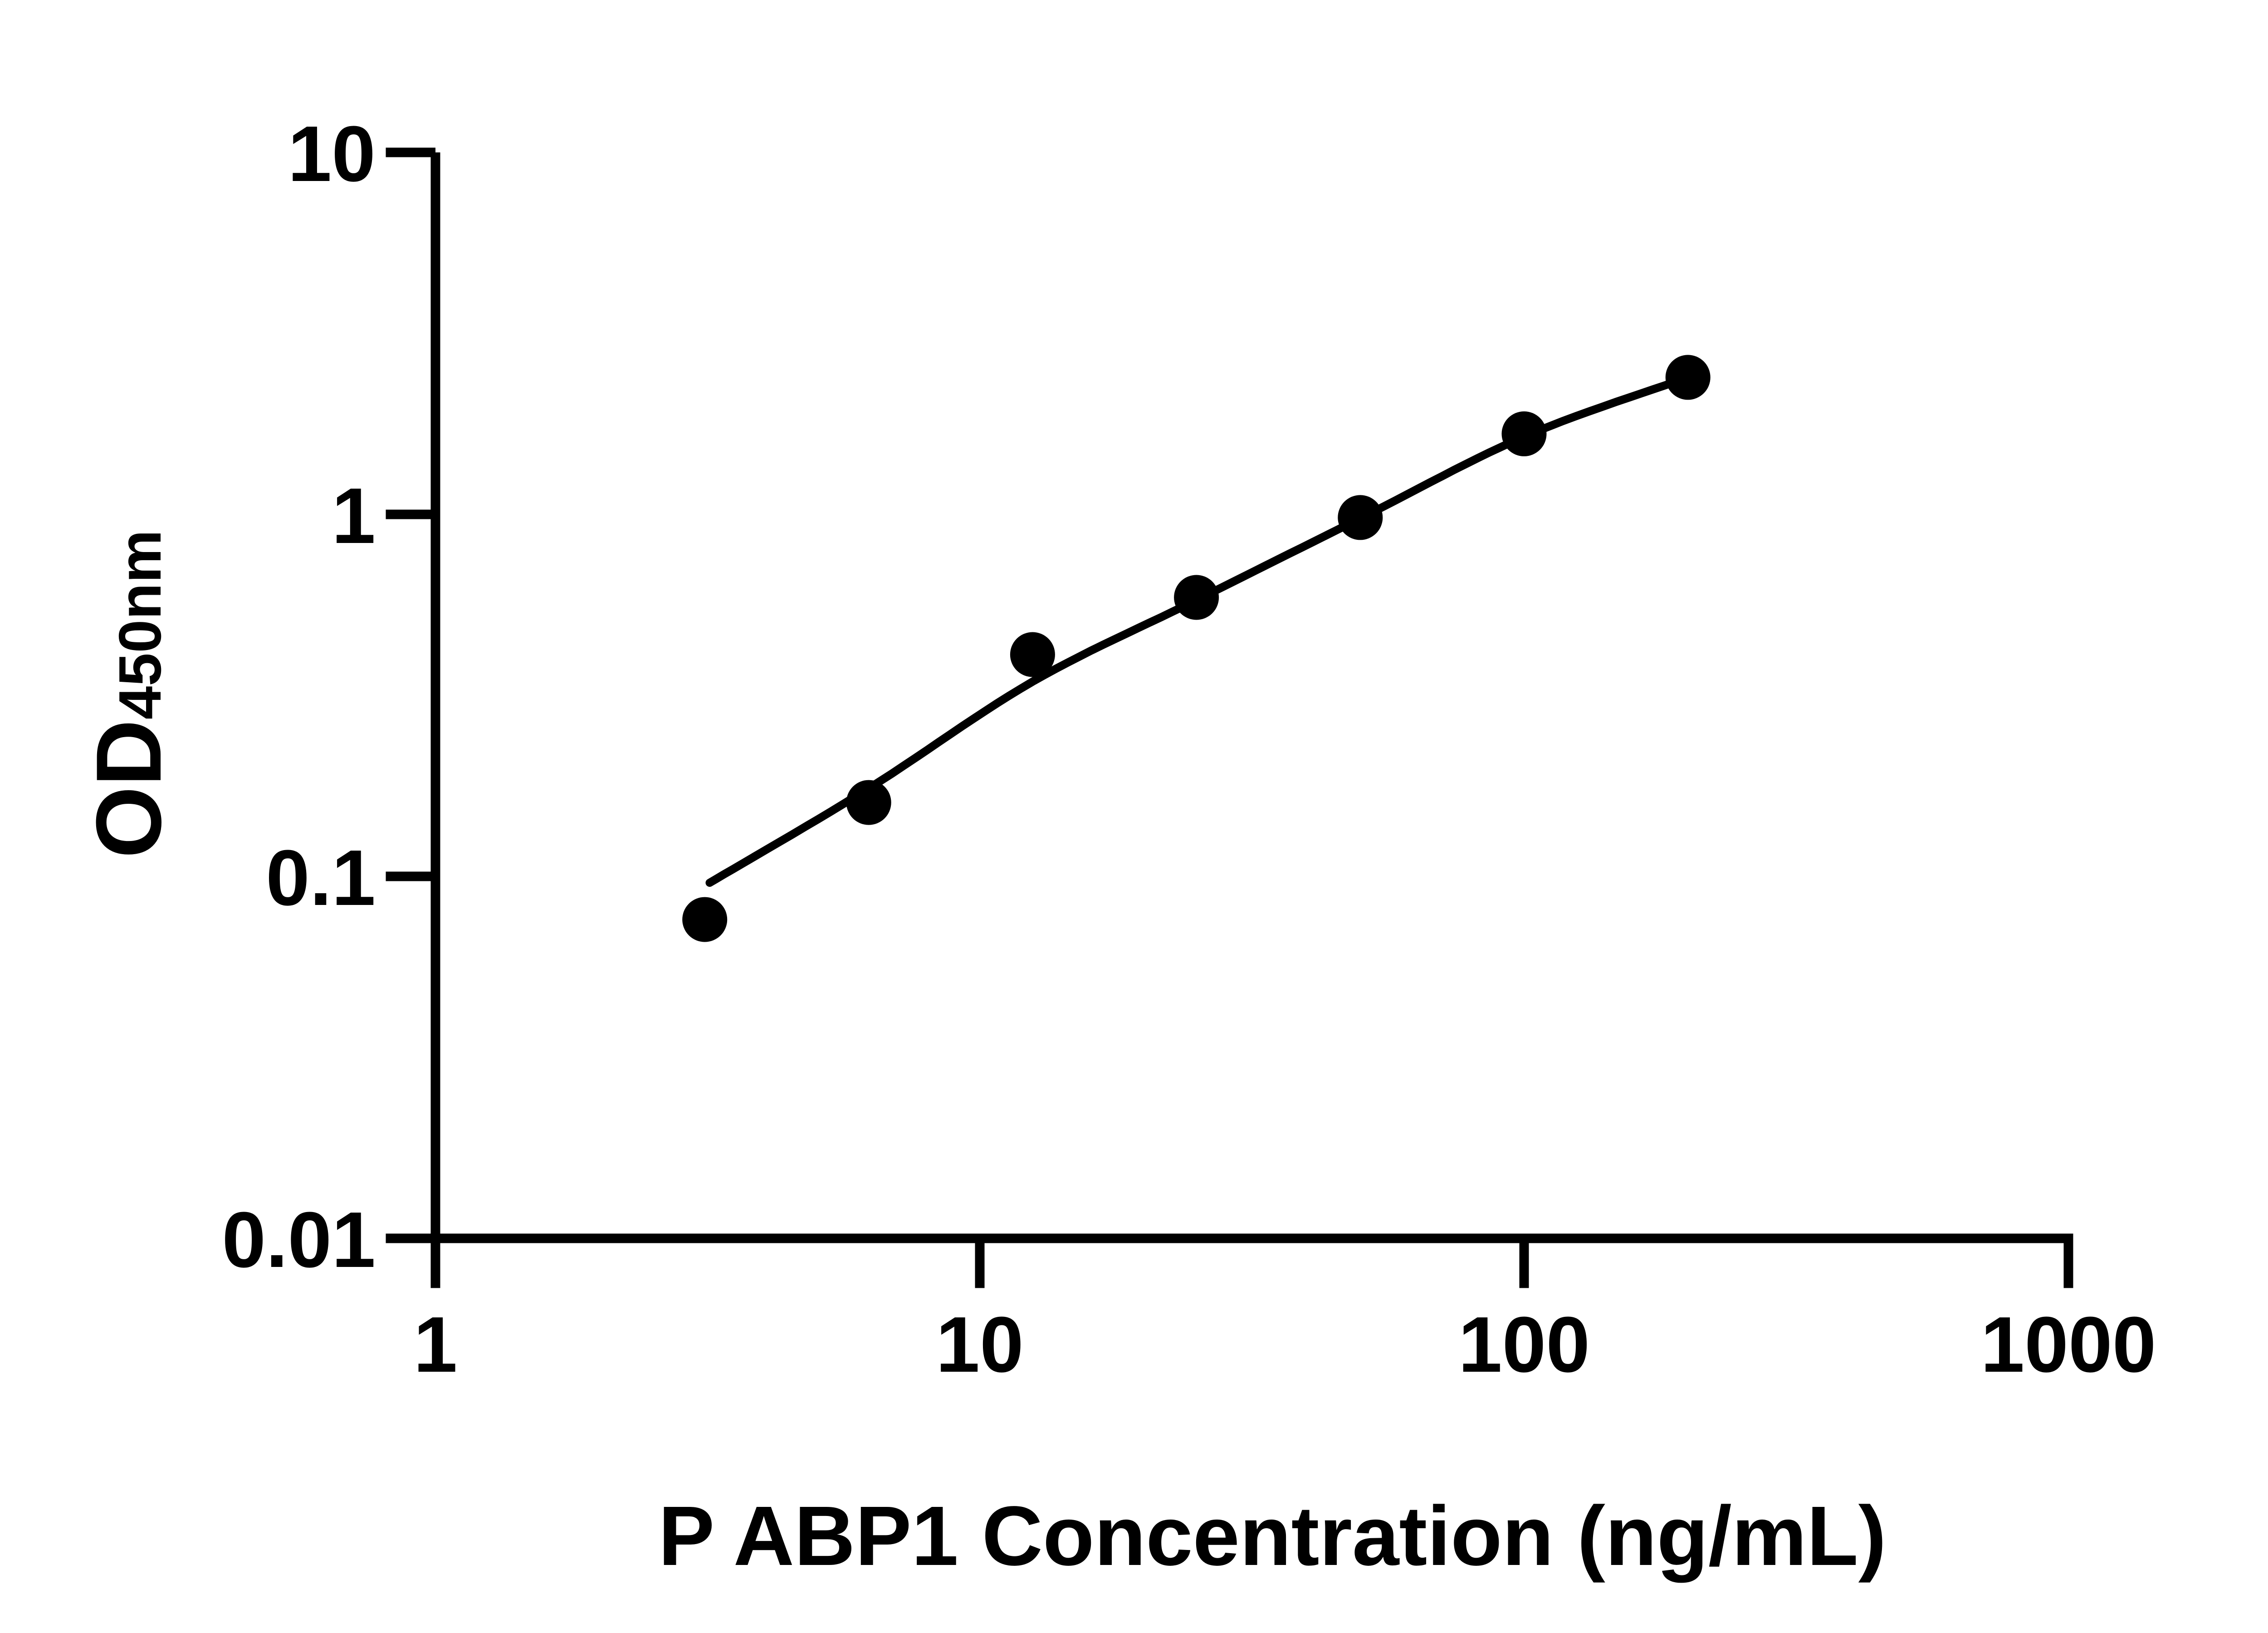 Image resolution: width=2268 pixels, height=1633 pixels. I want to click on y-axis-title: OD450nm, so click(129, 694).